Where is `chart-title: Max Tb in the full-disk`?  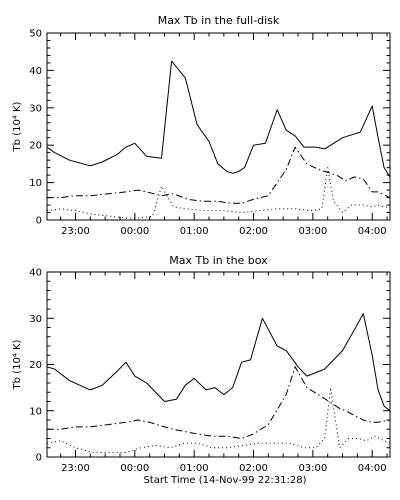
chart-title: Max Tb in the full-disk is located at coordinates (219, 20).